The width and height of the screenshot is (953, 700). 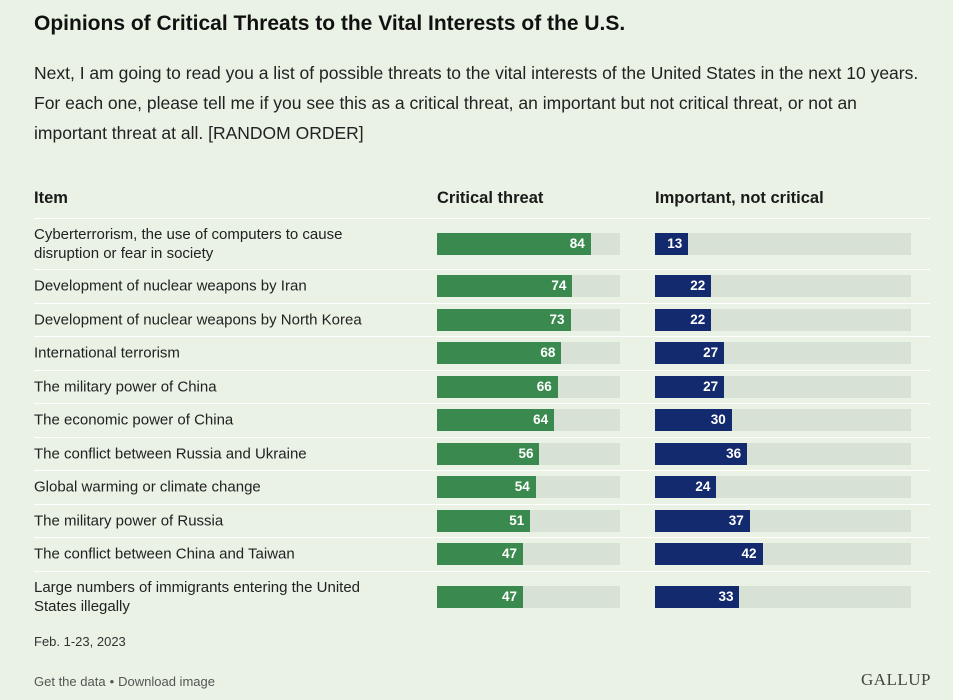 What do you see at coordinates (736, 520) in the screenshot?
I see `important-not-critical-value: 37` at bounding box center [736, 520].